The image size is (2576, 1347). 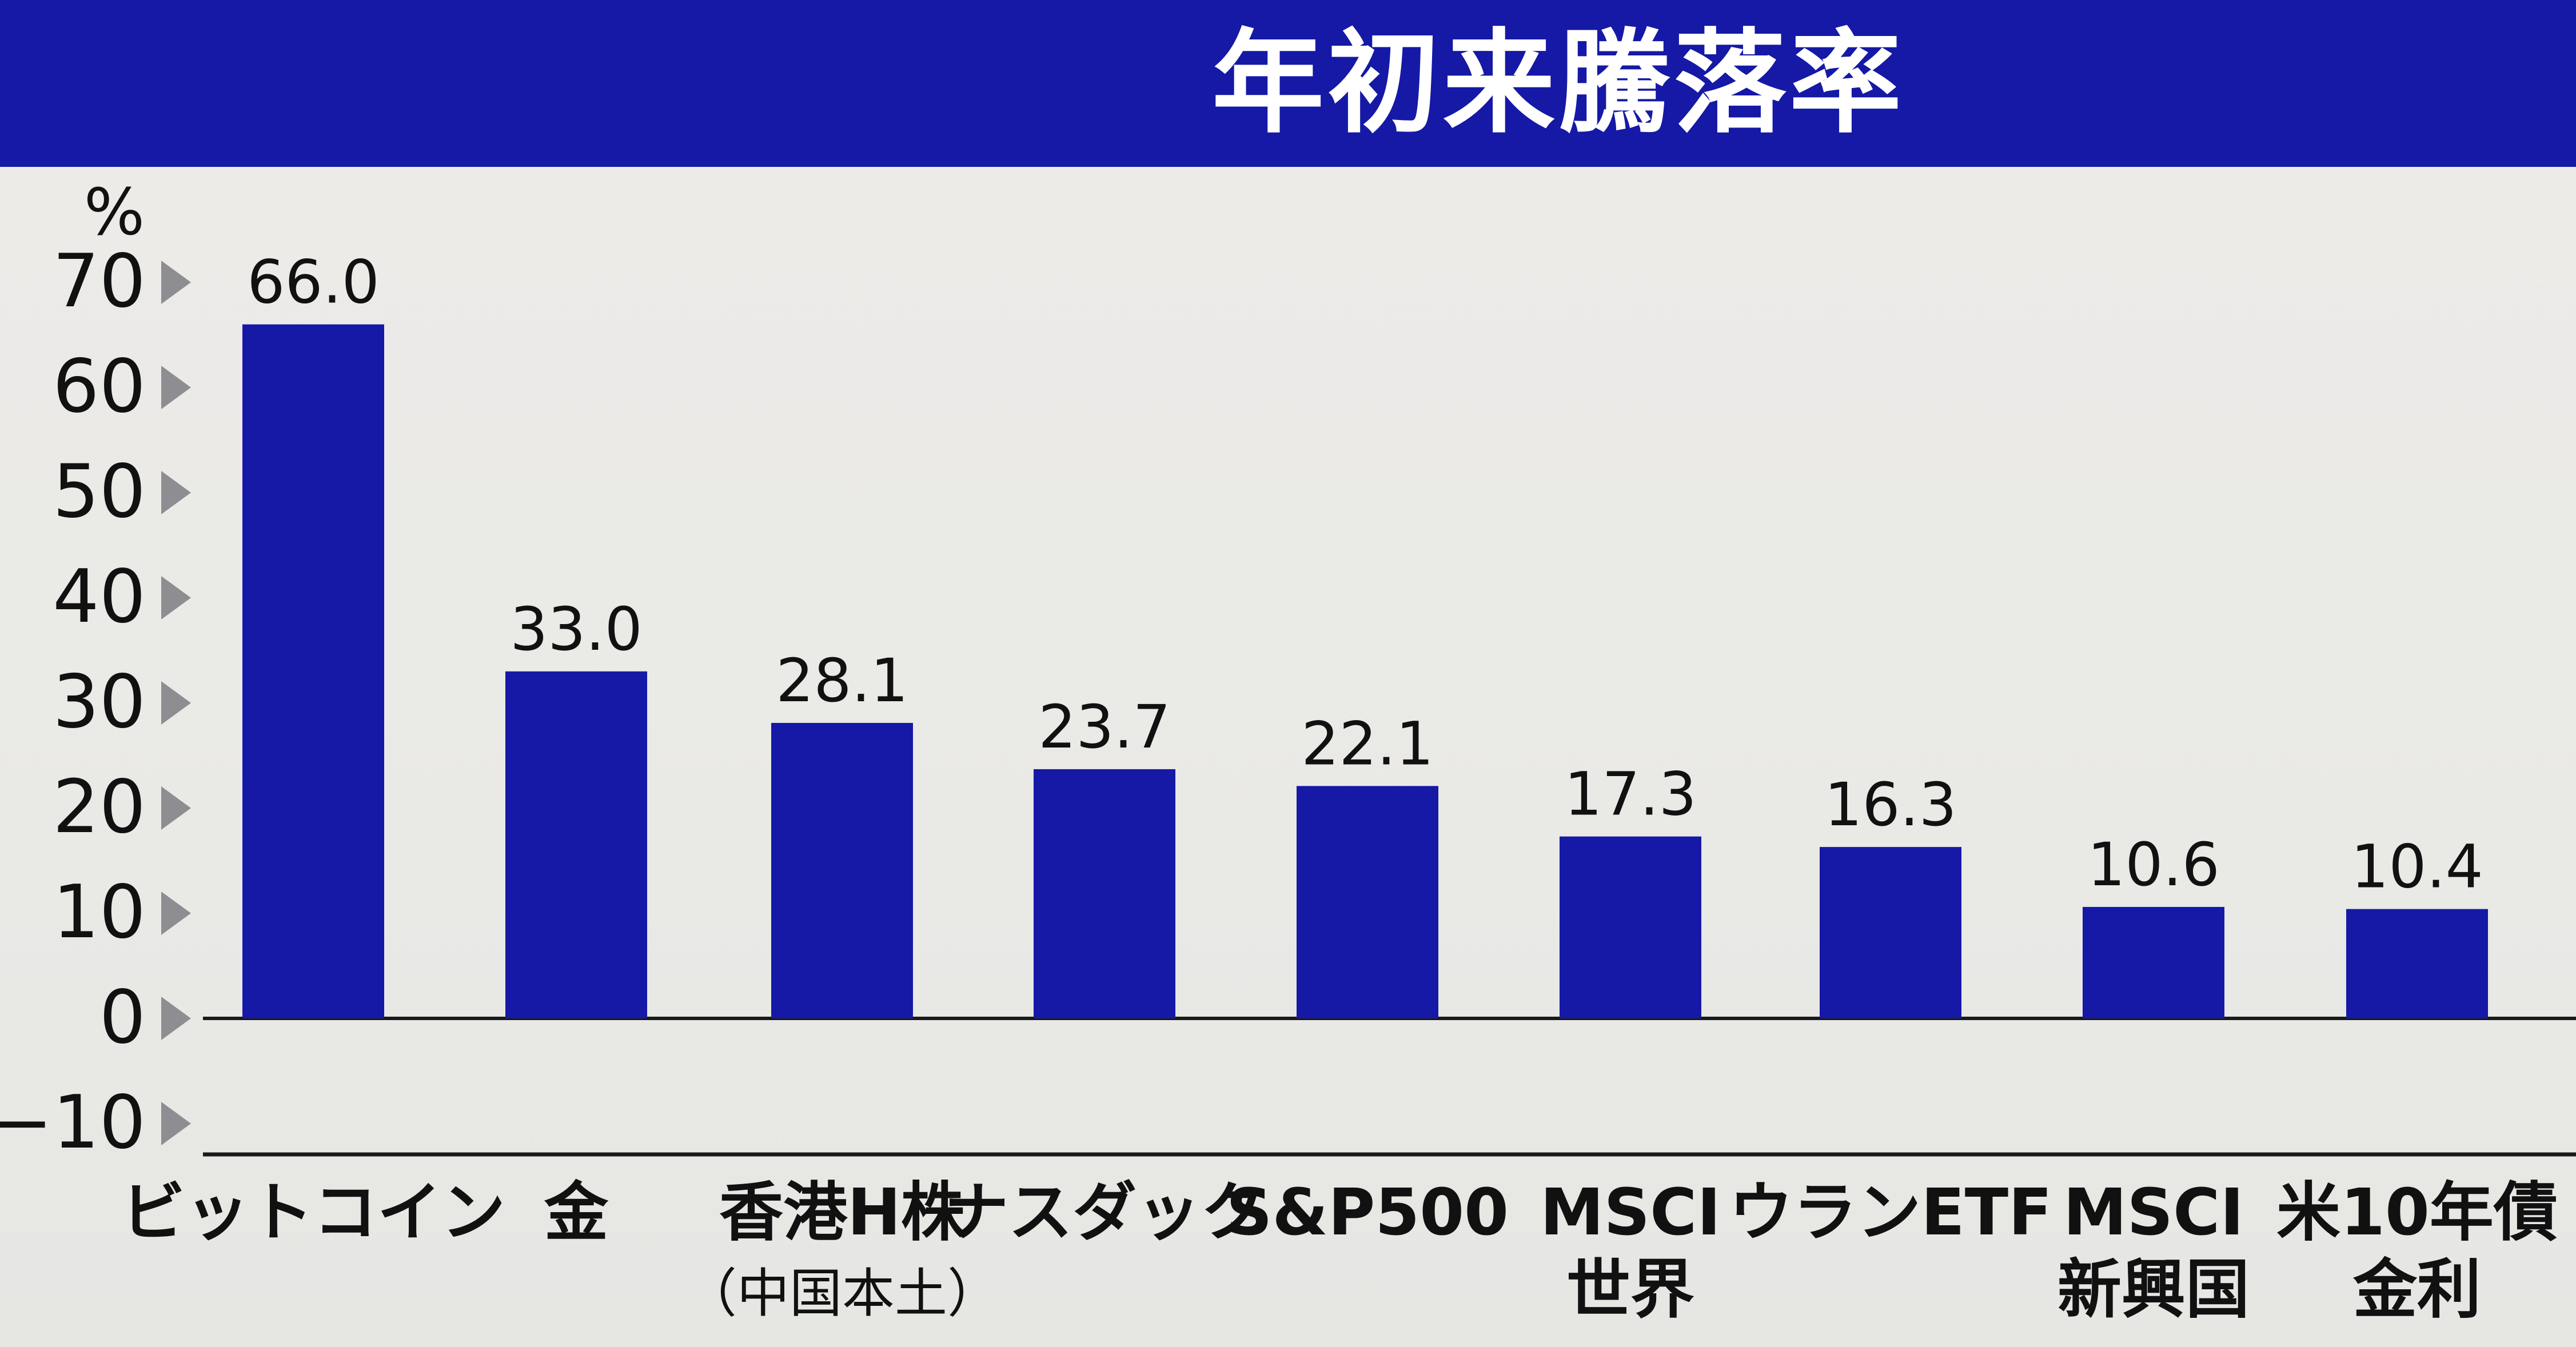 What do you see at coordinates (842, 681) in the screenshot?
I see `bar-value-label: 28.1` at bounding box center [842, 681].